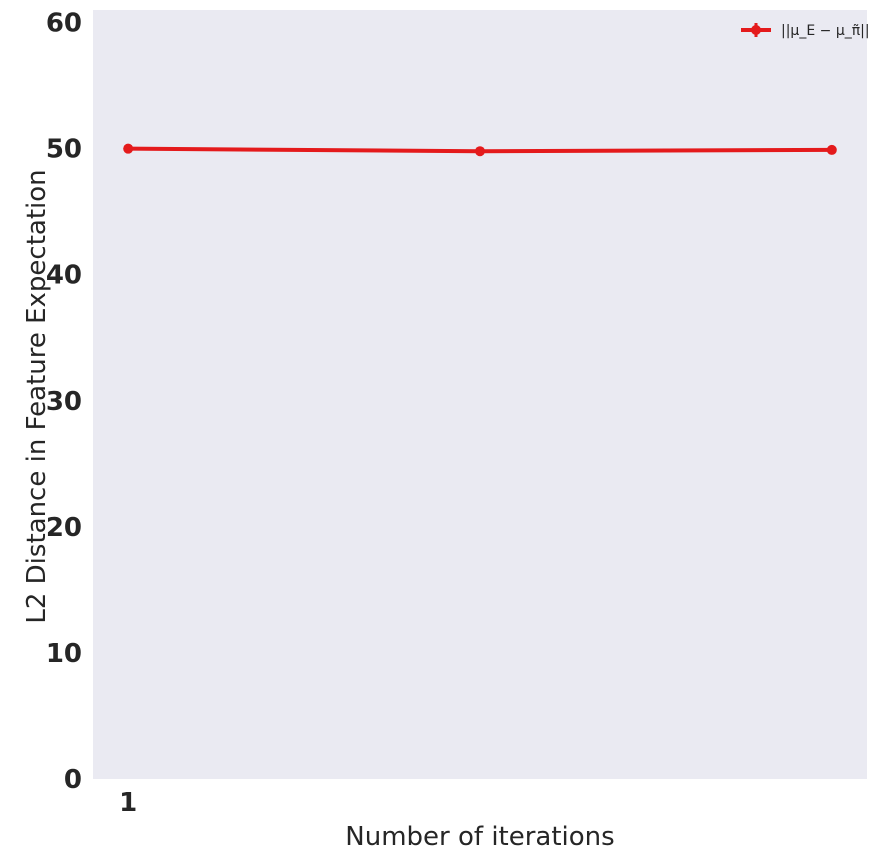 This screenshot has height=861, width=877. I want to click on series-layer, so click(480, 150).